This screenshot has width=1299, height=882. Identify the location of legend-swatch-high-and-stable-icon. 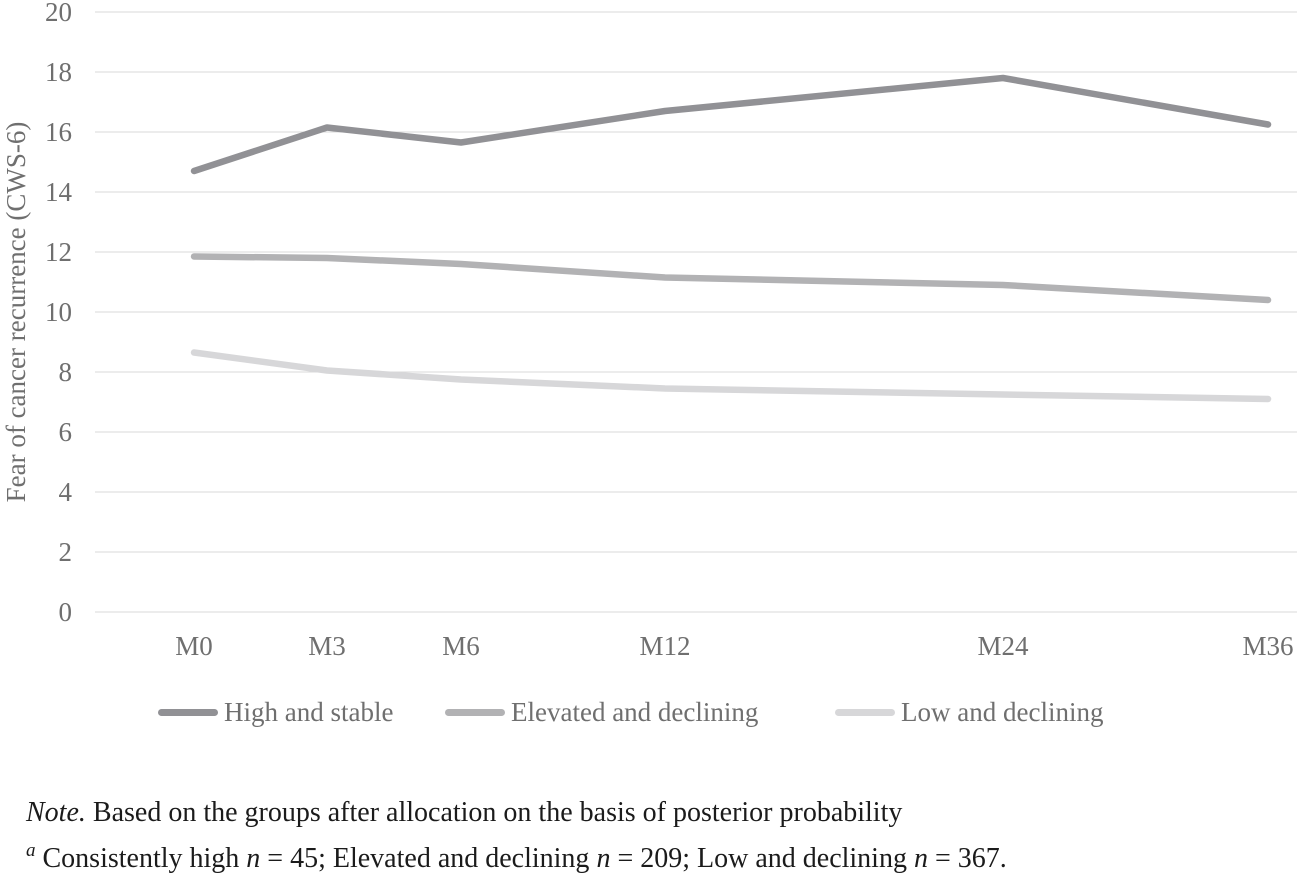
(188, 712).